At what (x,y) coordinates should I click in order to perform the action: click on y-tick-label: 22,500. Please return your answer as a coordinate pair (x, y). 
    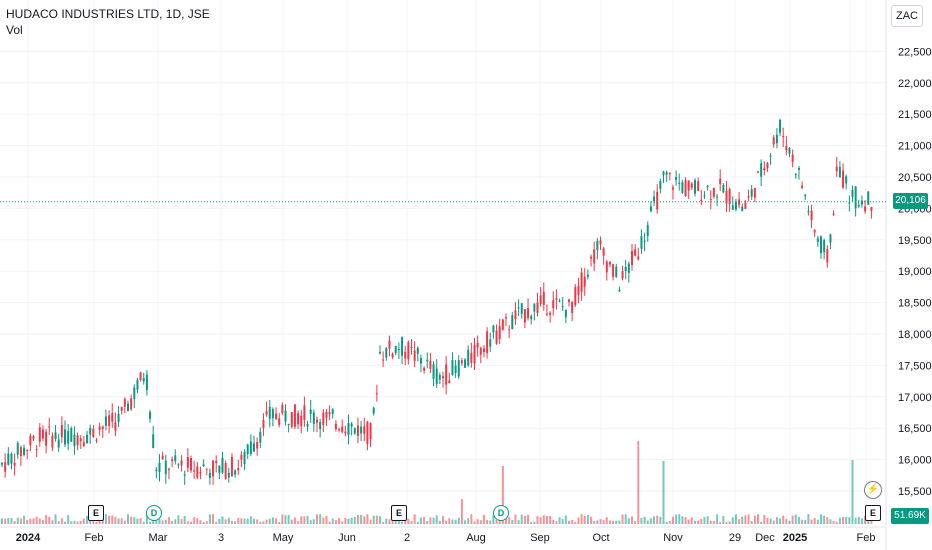
    Looking at the image, I should click on (915, 52).